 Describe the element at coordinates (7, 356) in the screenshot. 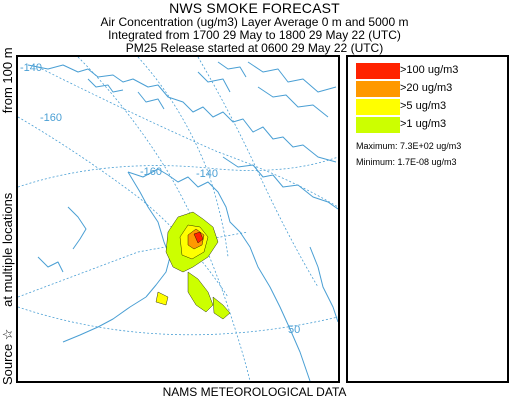

I see `source-label: Source ☆` at that location.